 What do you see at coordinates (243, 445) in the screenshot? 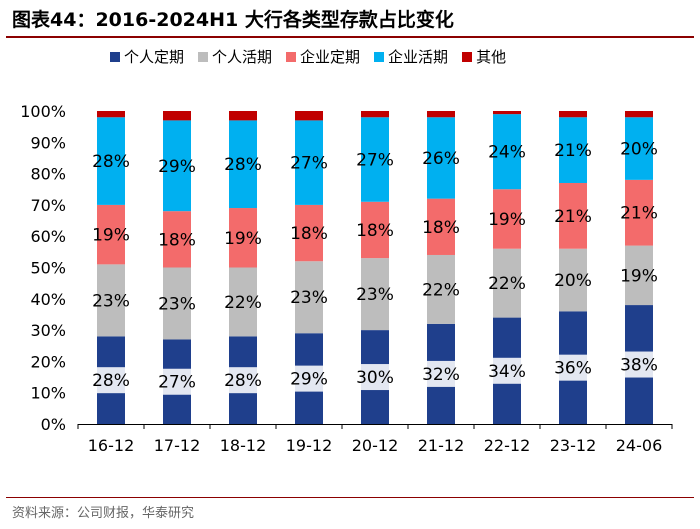
I see `x-tick-label: 18-12` at bounding box center [243, 445].